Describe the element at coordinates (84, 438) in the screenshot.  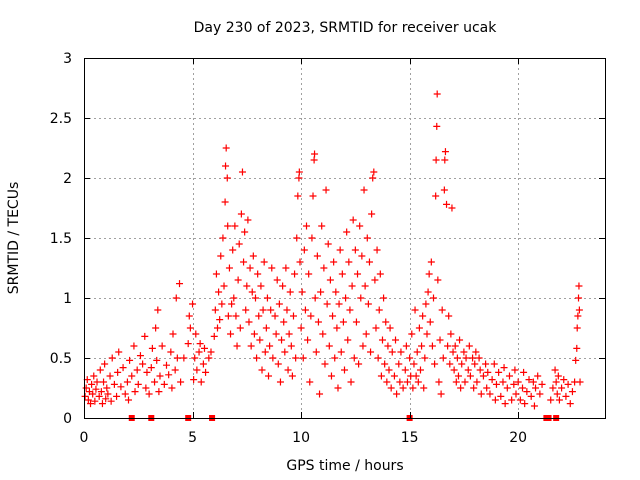
I see `x-tick-label: 0` at that location.